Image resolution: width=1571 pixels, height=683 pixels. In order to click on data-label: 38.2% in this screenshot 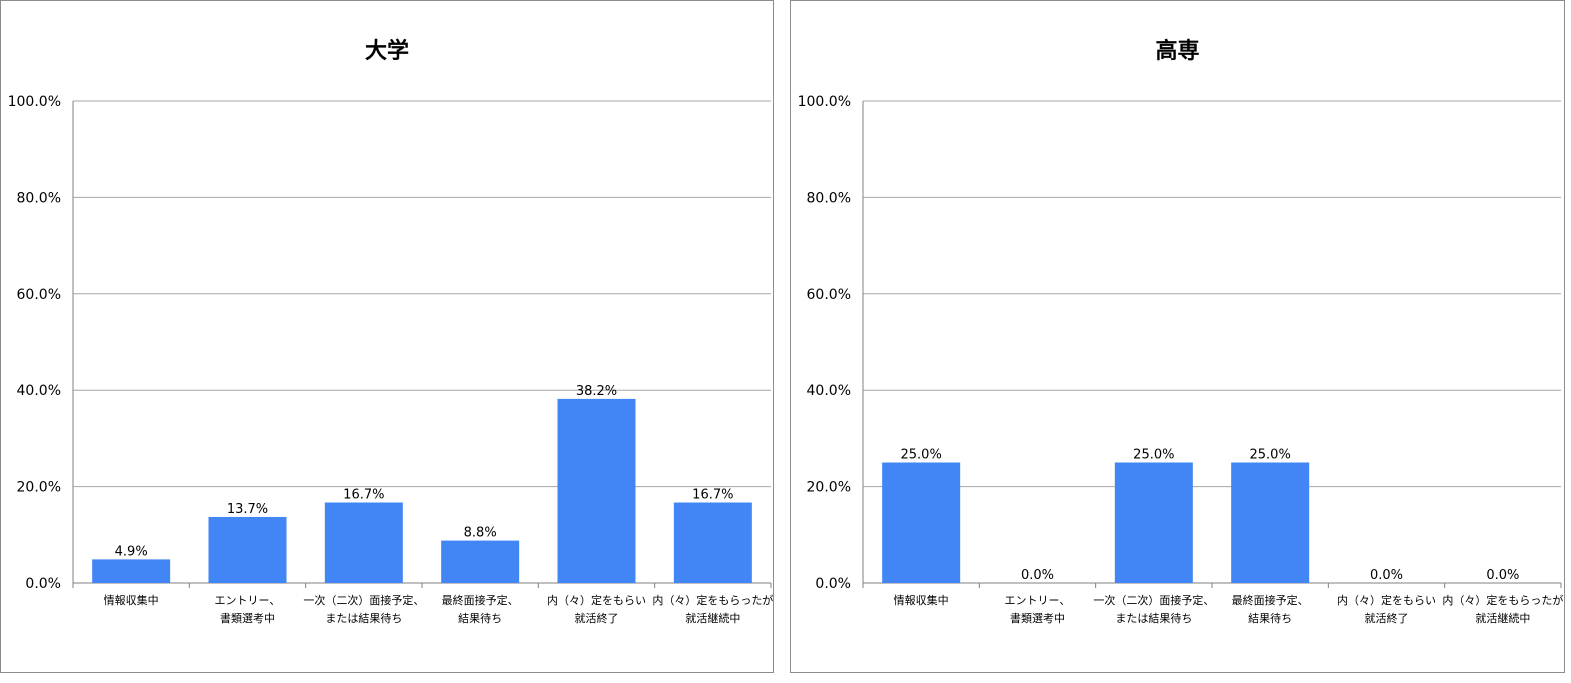, I will do `click(596, 391)`.